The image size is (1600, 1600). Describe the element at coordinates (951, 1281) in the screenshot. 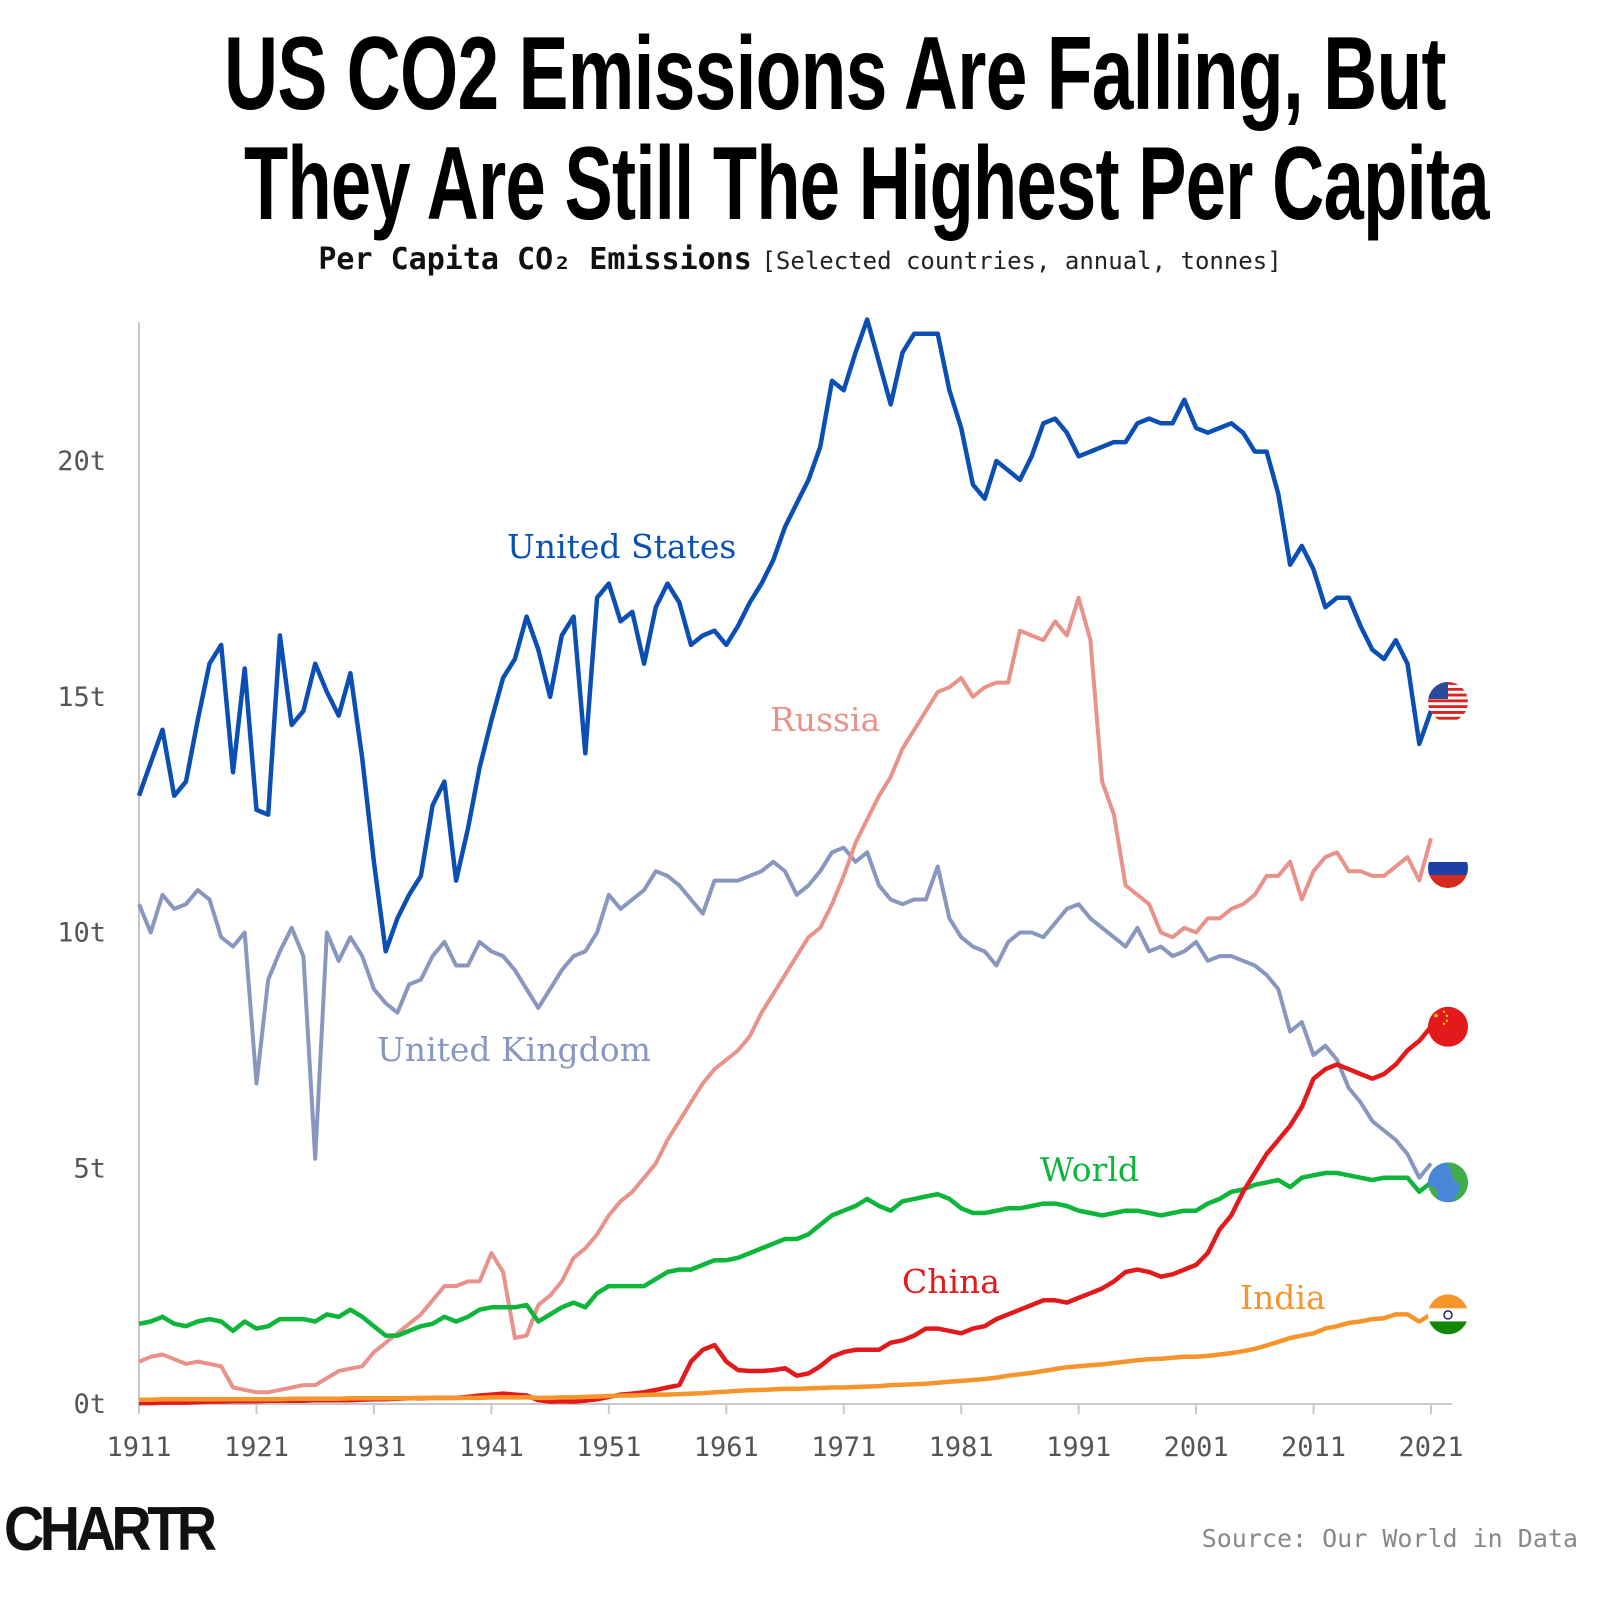

I see `series-label-china: China` at that location.